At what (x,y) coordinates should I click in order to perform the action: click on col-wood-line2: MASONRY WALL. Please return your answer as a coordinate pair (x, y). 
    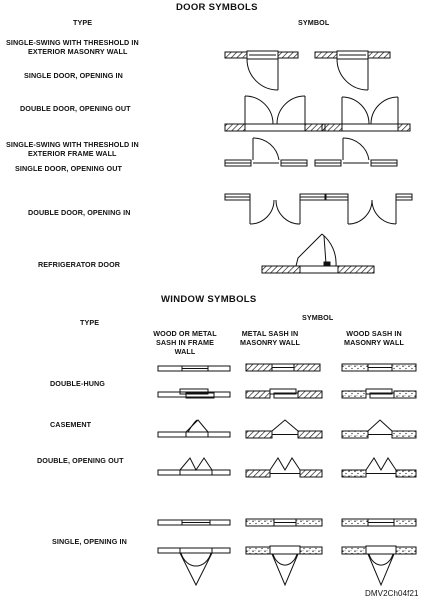
    Looking at the image, I should click on (374, 342).